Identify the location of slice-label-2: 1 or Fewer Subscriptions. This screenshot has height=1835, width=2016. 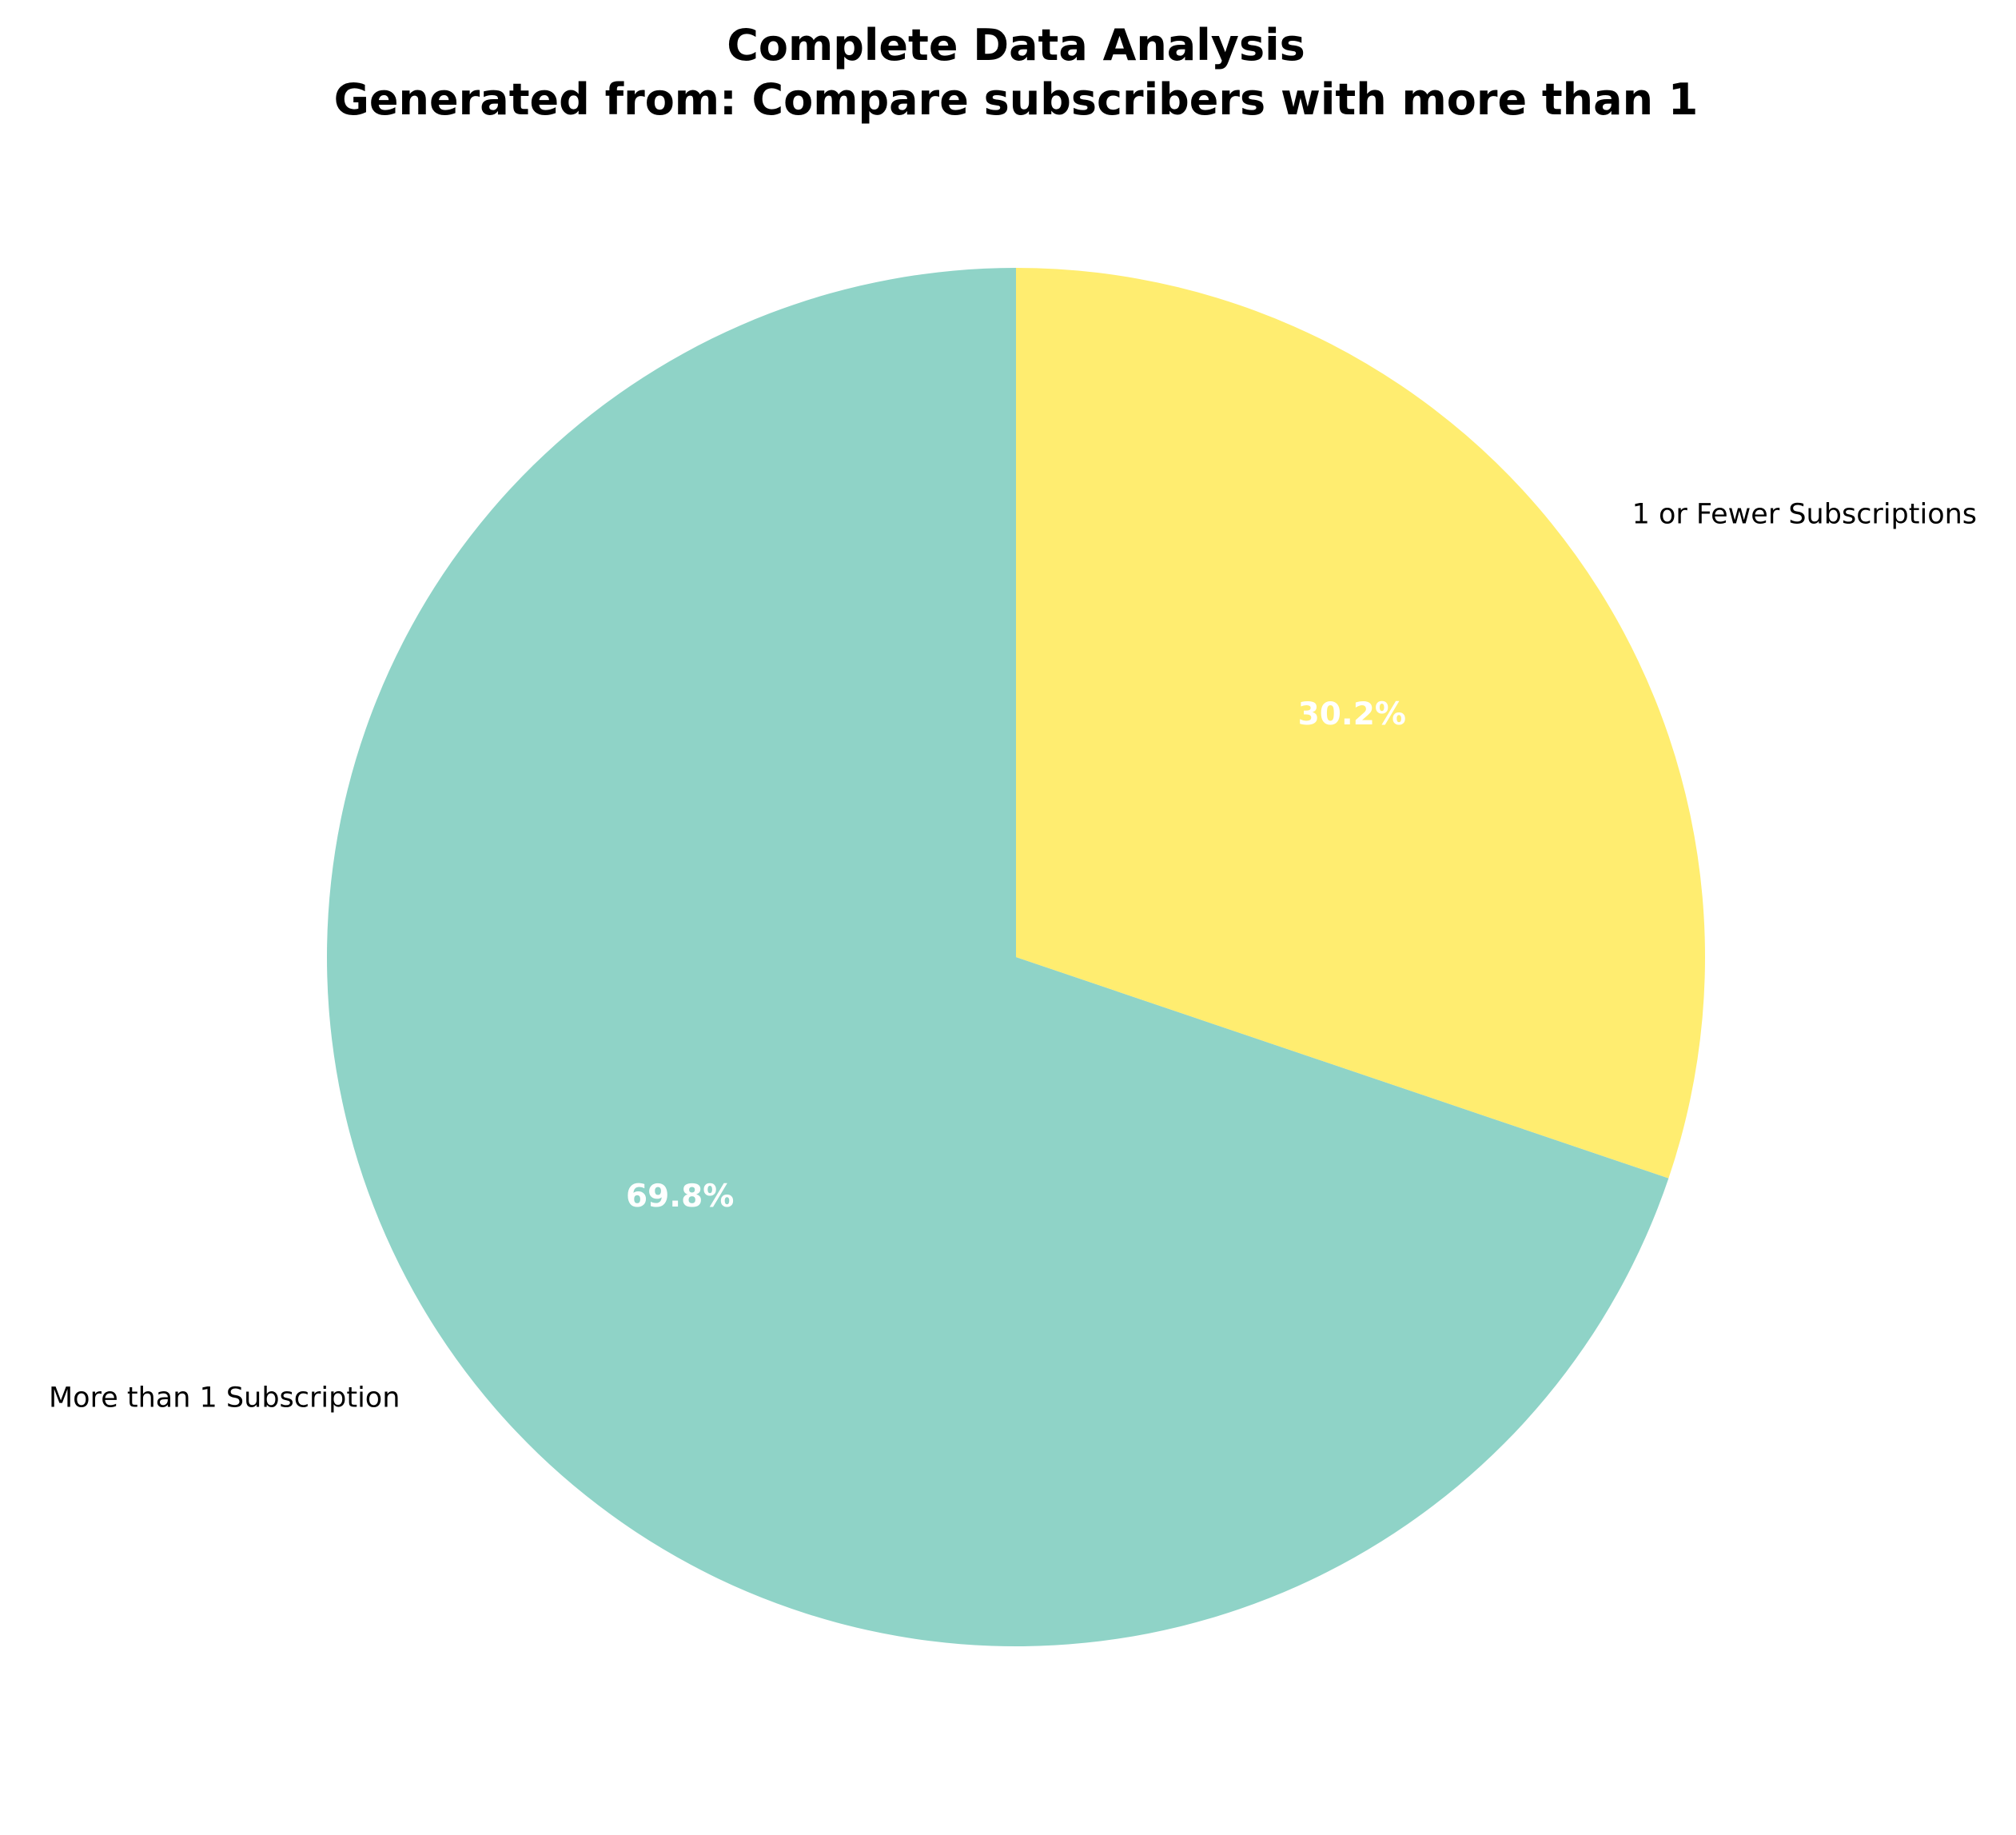
(1804, 514).